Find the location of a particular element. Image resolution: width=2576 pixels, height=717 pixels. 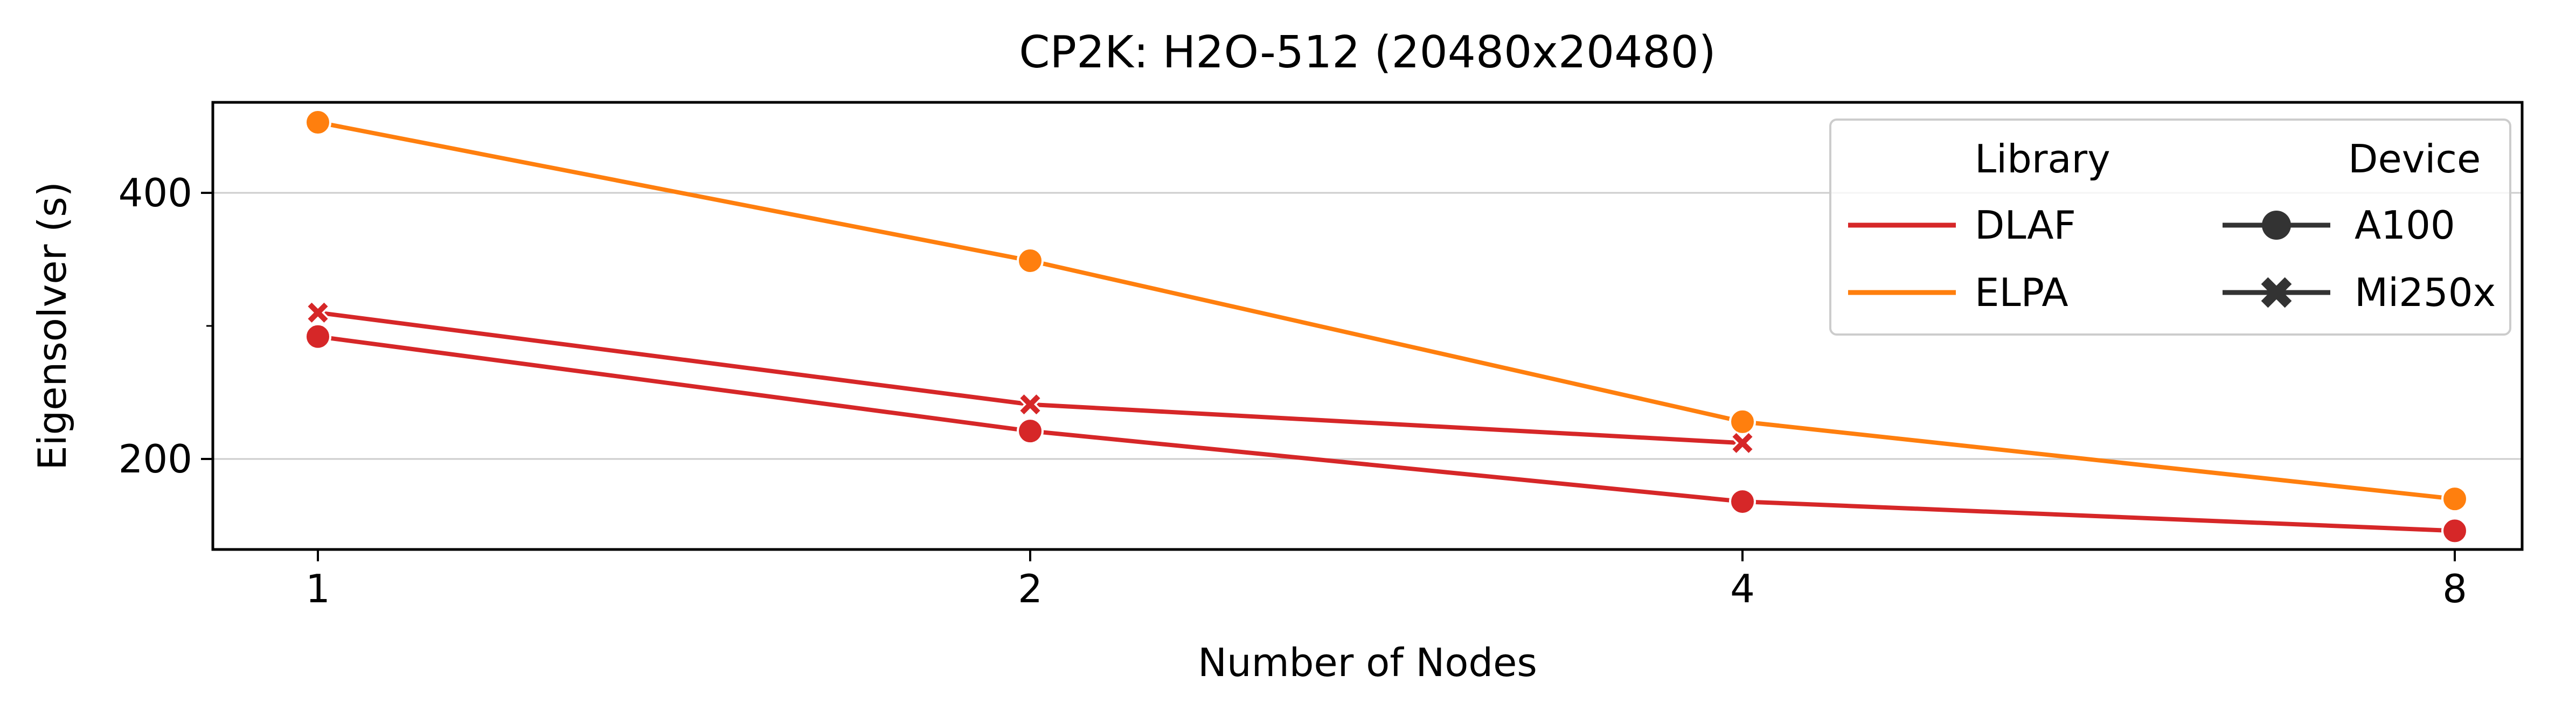

x-axis-label: Number of Nodes is located at coordinates (1367, 662).